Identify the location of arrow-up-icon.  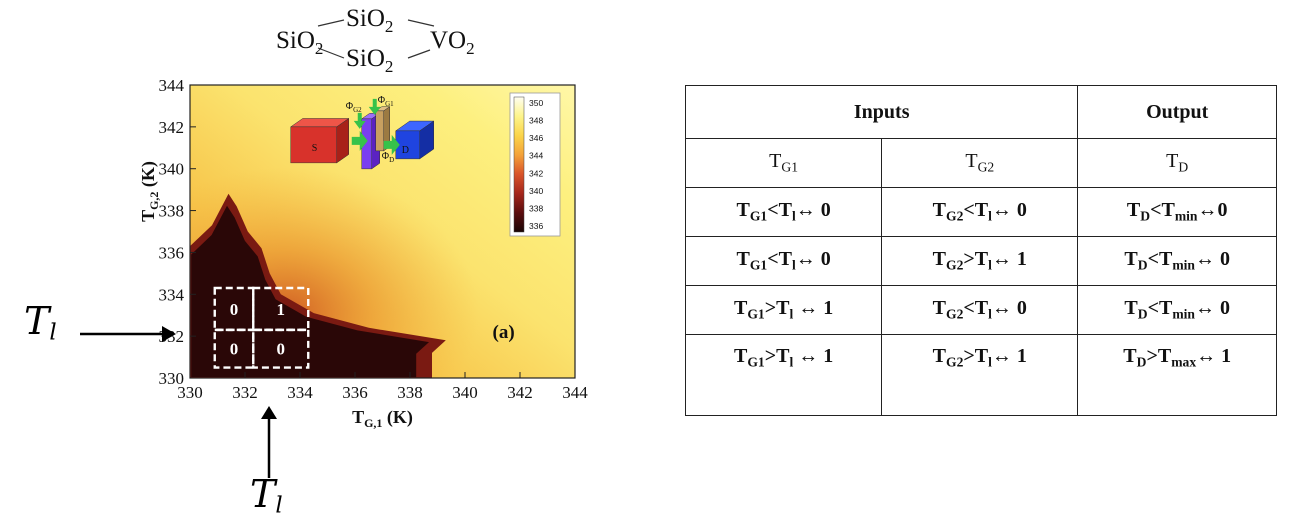
(269, 442).